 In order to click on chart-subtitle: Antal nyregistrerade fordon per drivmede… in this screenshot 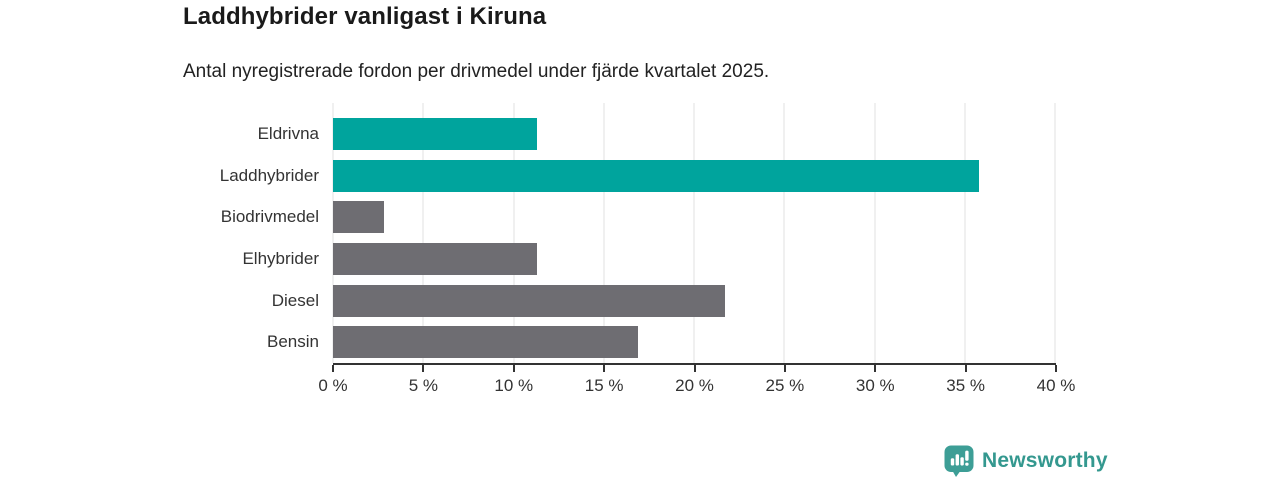, I will do `click(476, 71)`.